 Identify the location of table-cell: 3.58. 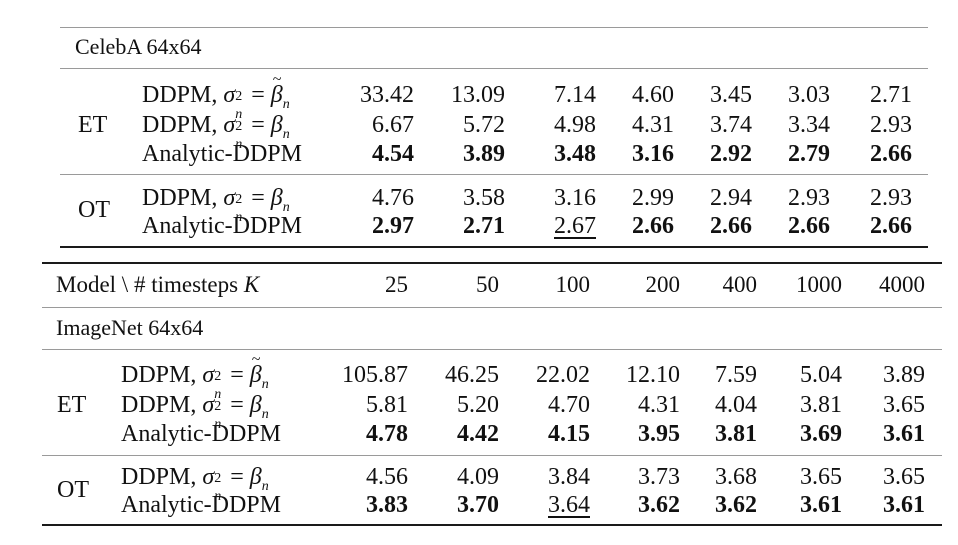
(484, 198).